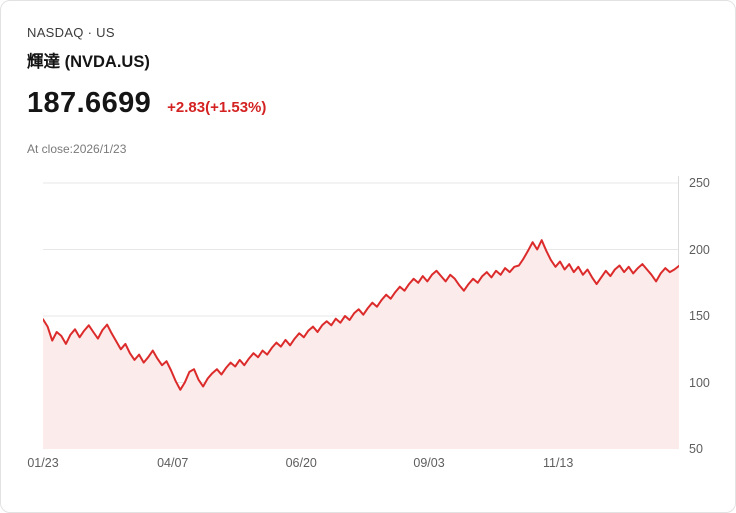 The height and width of the screenshot is (513, 736). What do you see at coordinates (558, 463) in the screenshot?
I see `x-tick-label-11-13: 11/13` at bounding box center [558, 463].